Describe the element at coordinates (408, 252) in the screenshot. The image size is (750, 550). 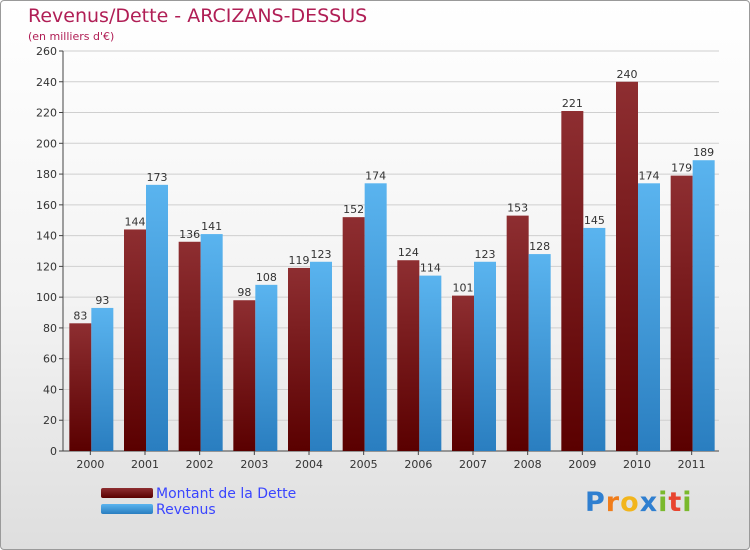
I see `data-label-dette: 124` at that location.